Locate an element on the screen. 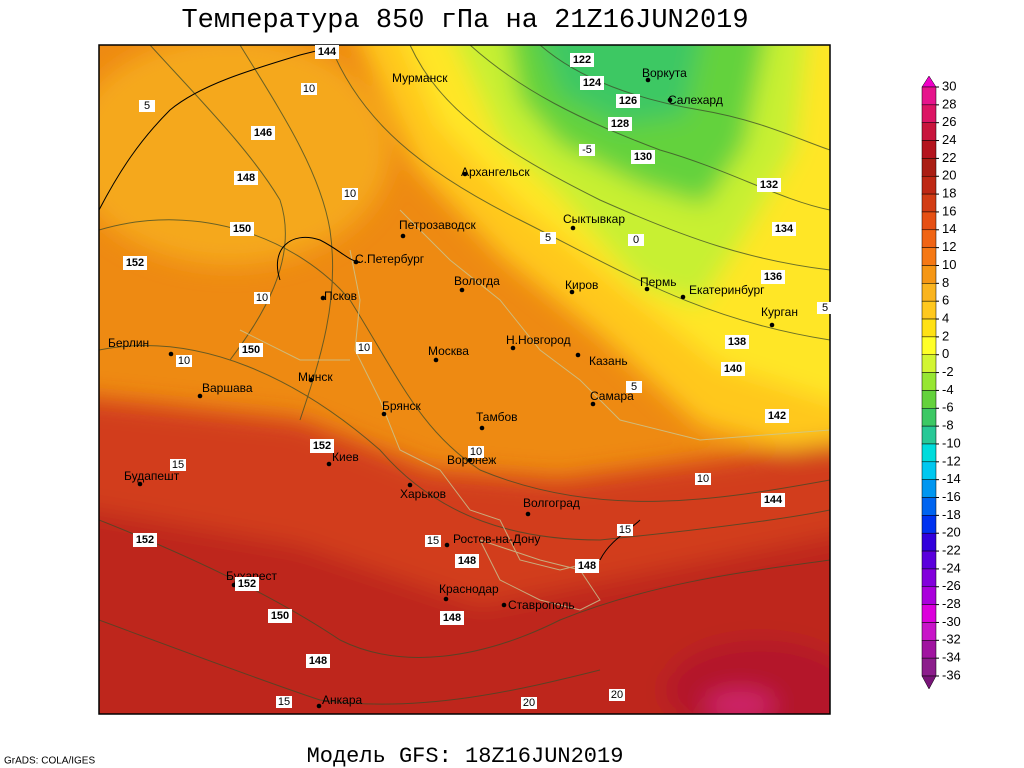  height-label: 148 is located at coordinates (318, 661).